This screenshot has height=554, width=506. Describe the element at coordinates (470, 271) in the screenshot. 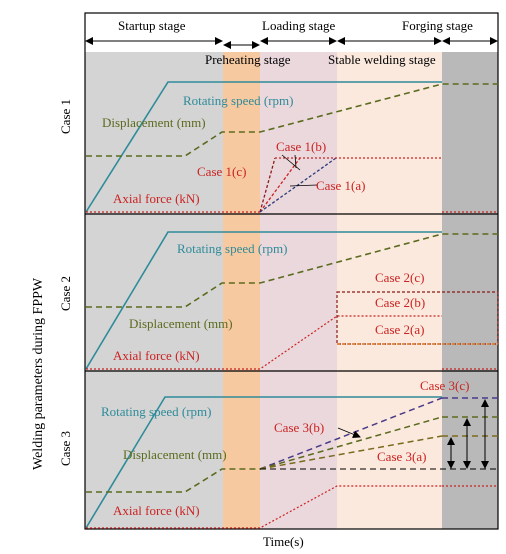

I see `forging-band` at that location.